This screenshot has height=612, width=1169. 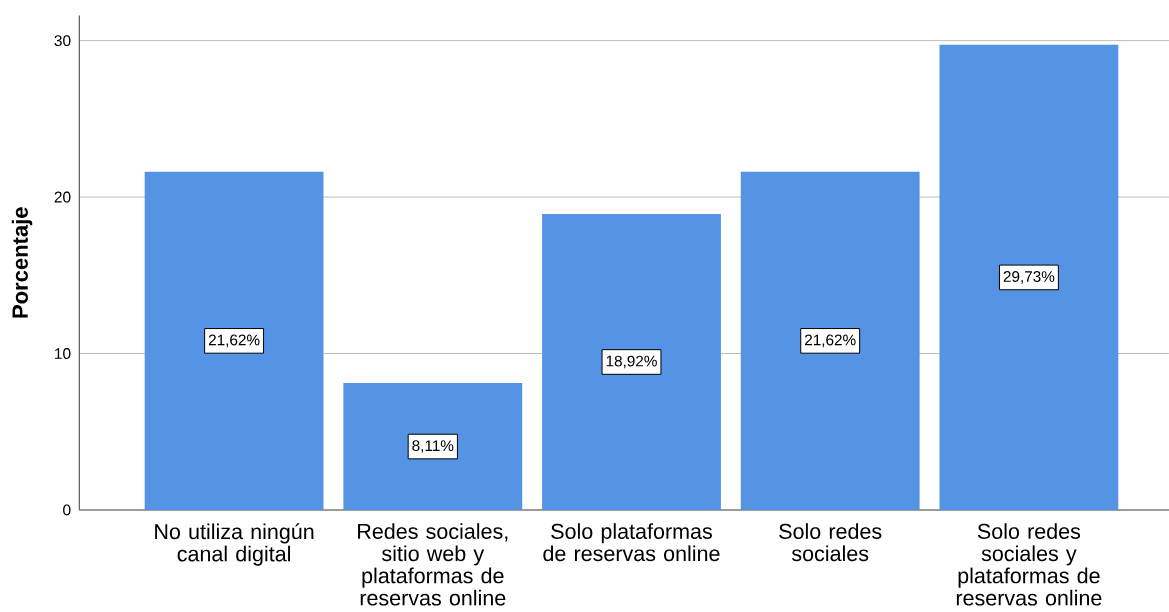 What do you see at coordinates (234, 544) in the screenshot?
I see `x-tick-label: No utiliza ningún canal digital` at bounding box center [234, 544].